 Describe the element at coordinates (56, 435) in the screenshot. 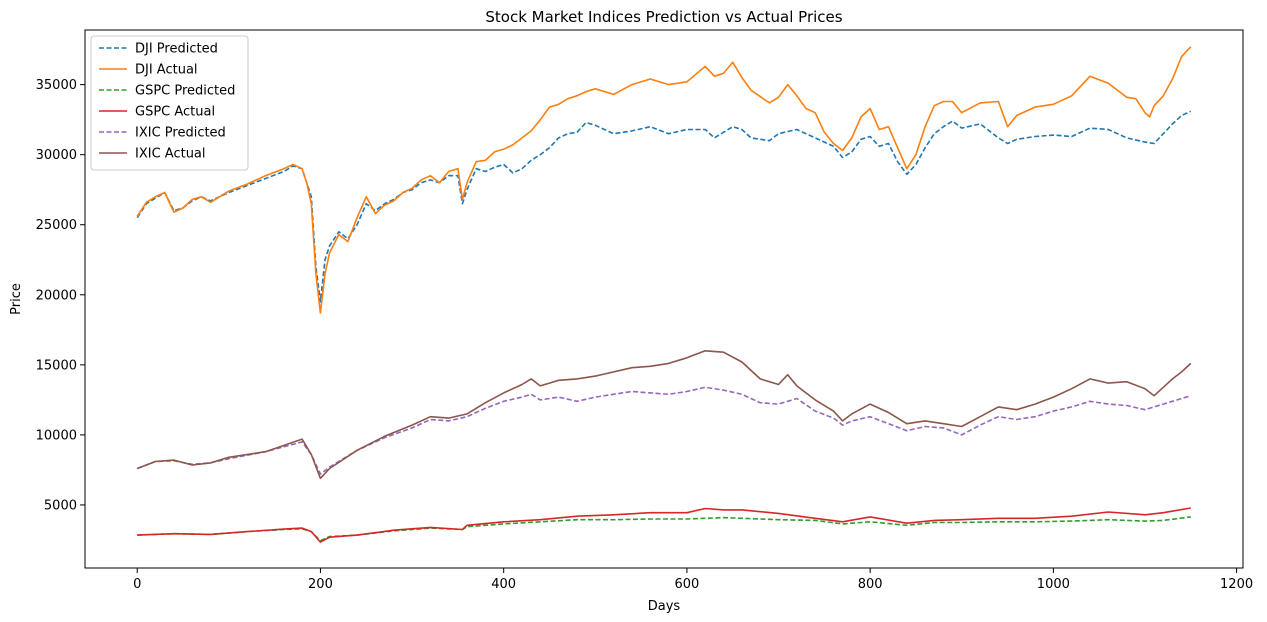

I see `y-tick-label: 10000` at that location.